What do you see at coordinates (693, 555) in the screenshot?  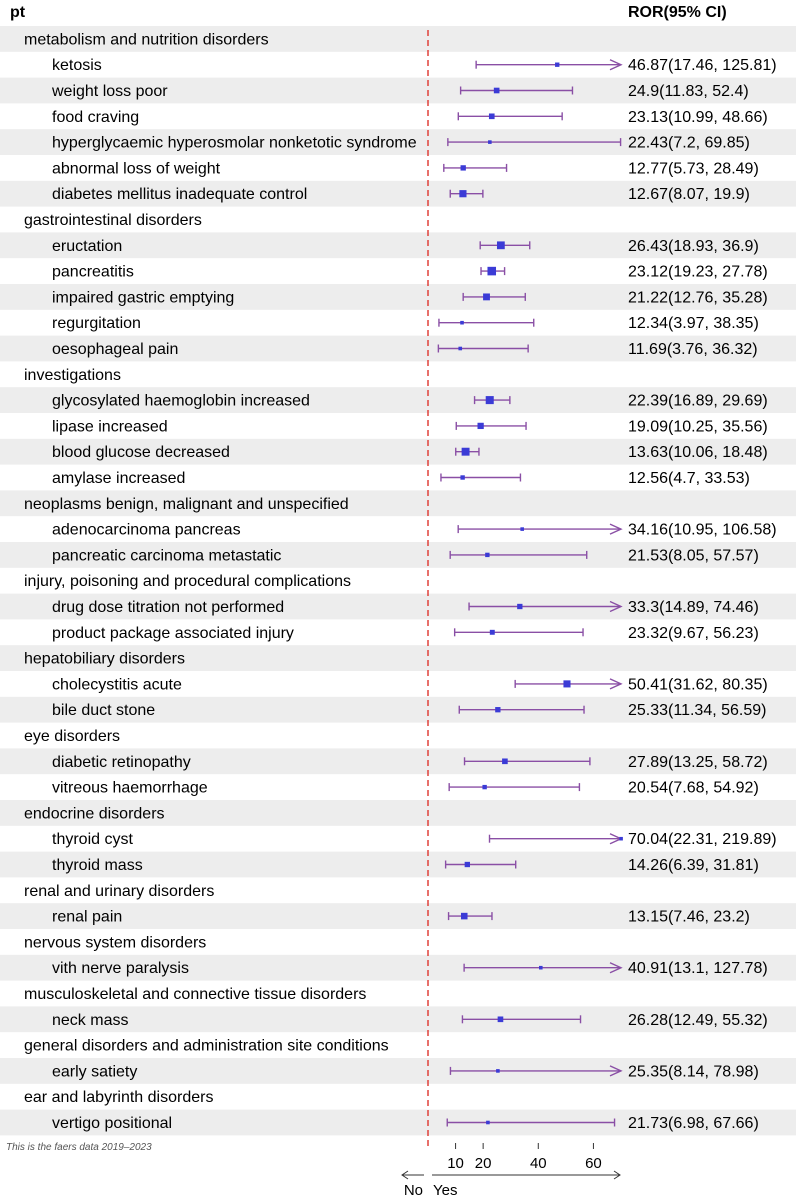 I see `ror-value-text: 21.53(8.05, 57.57)` at bounding box center [693, 555].